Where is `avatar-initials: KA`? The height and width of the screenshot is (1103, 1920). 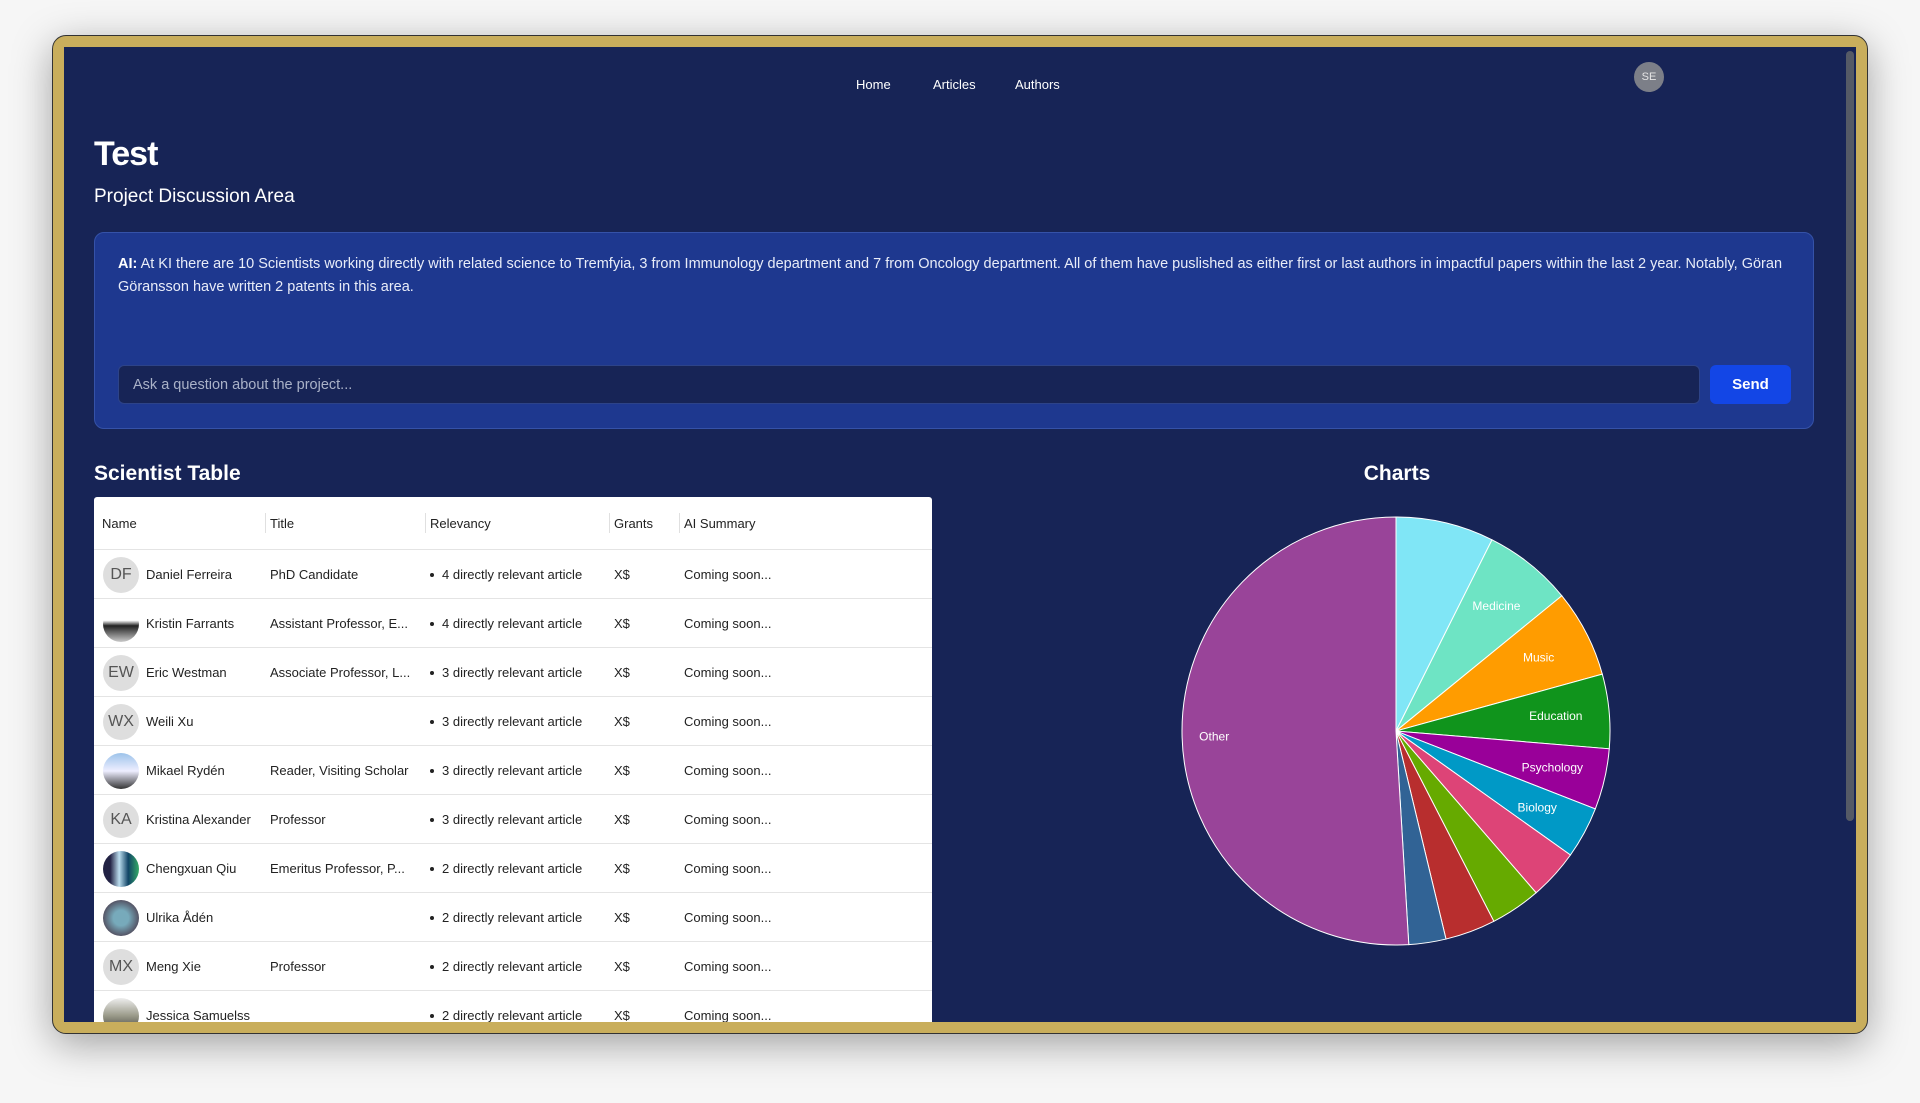 avatar-initials: KA is located at coordinates (121, 820).